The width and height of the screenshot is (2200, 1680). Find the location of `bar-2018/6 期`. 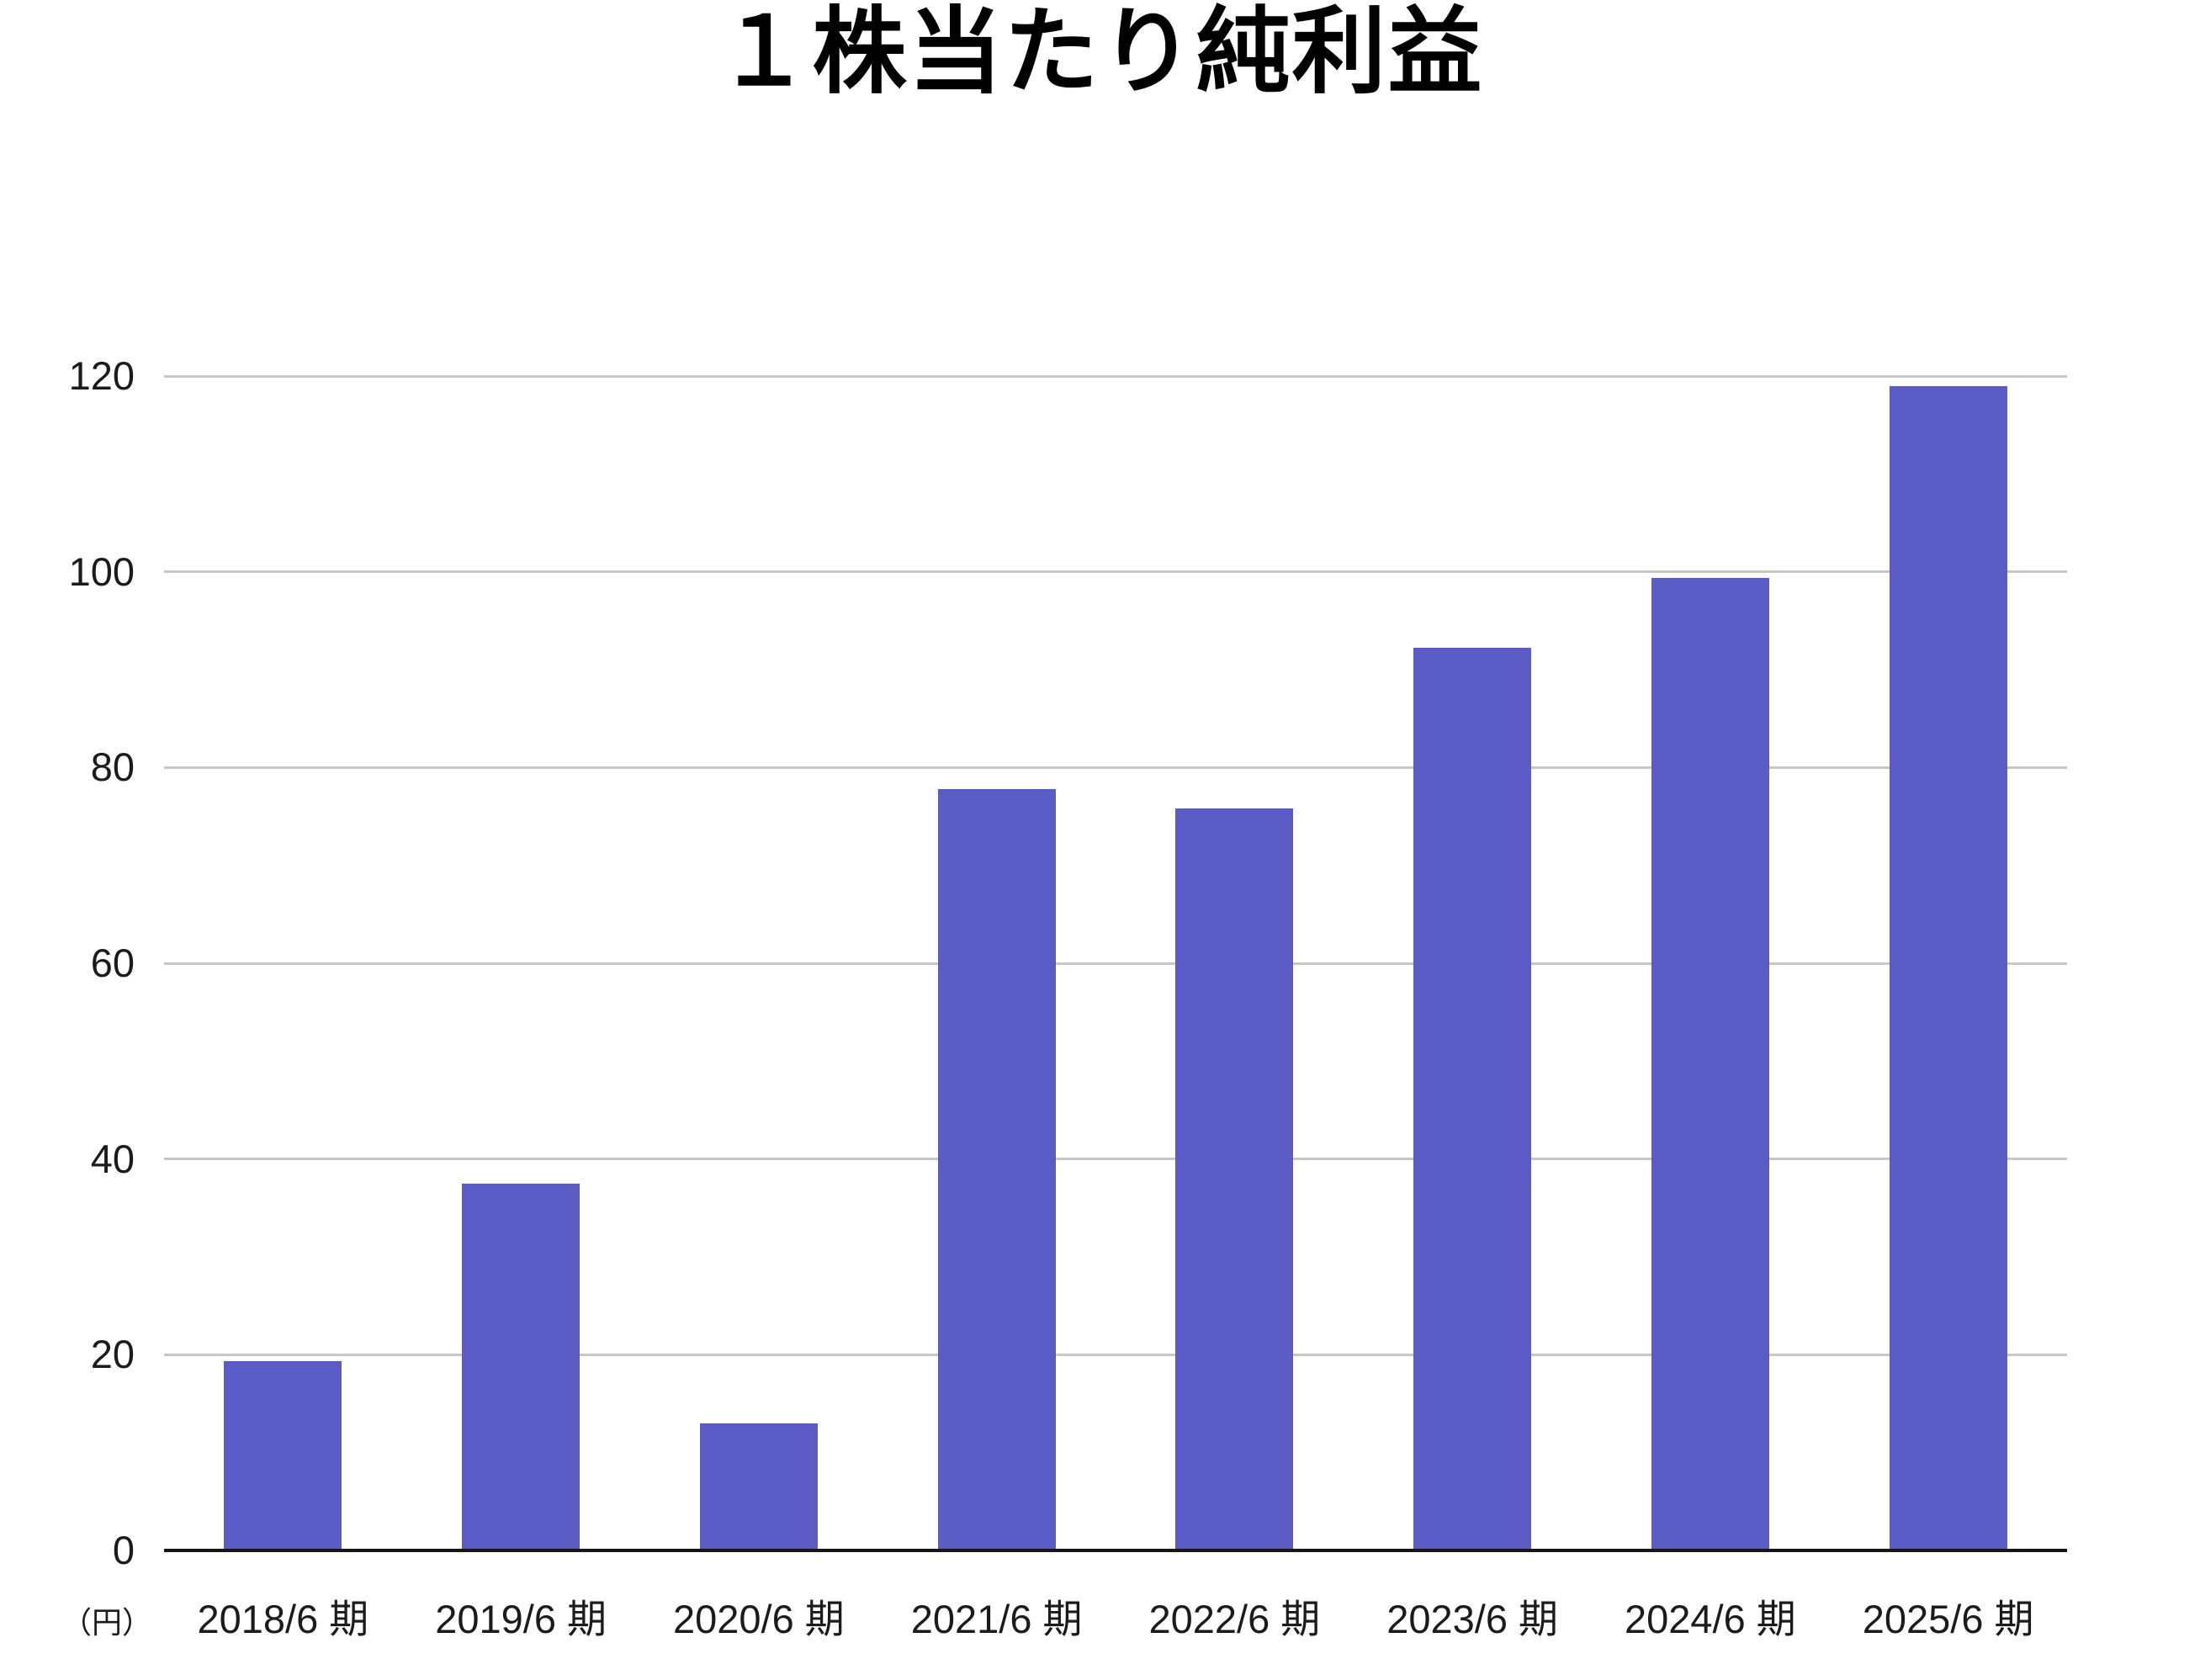

bar-2018/6 期 is located at coordinates (283, 1455).